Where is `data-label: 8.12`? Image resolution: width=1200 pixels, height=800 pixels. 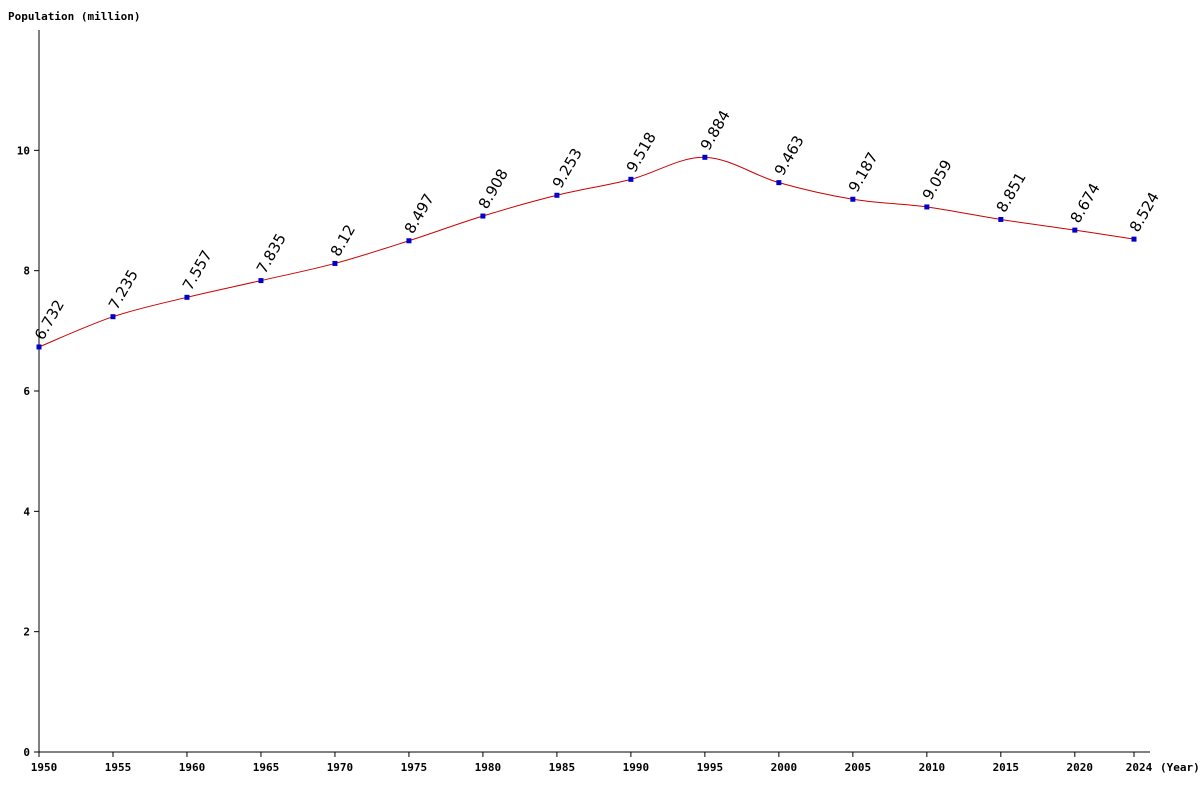
data-label: 8.12 is located at coordinates (343, 241).